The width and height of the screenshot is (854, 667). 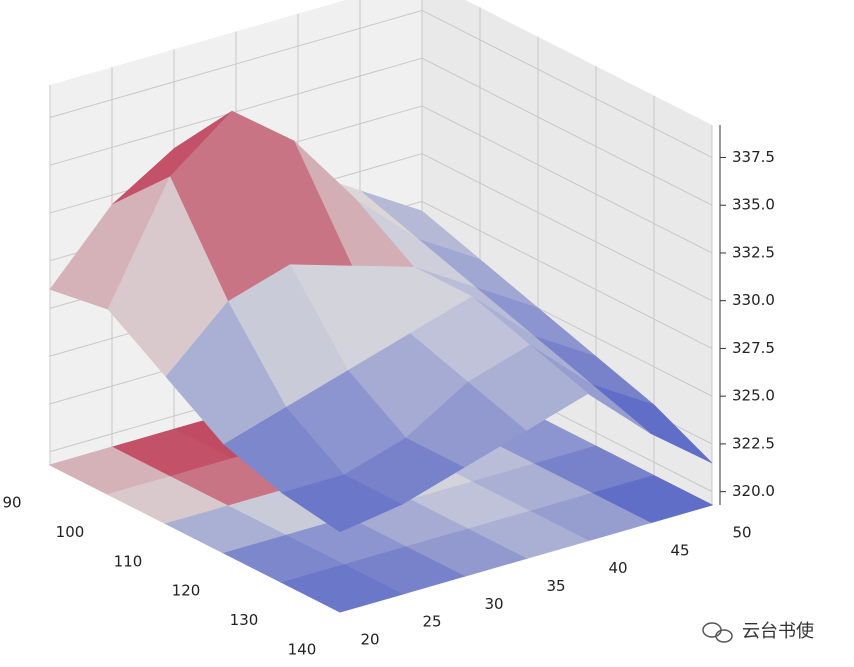 What do you see at coordinates (717, 632) in the screenshot?
I see `watermark-icon` at bounding box center [717, 632].